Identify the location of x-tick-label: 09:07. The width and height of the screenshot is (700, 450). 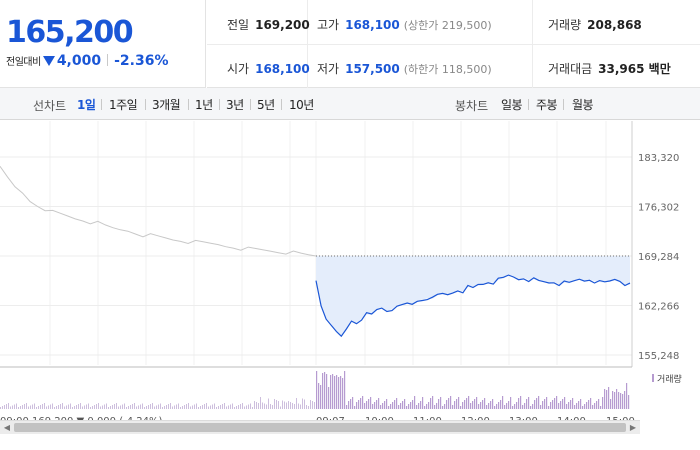
(330, 418).